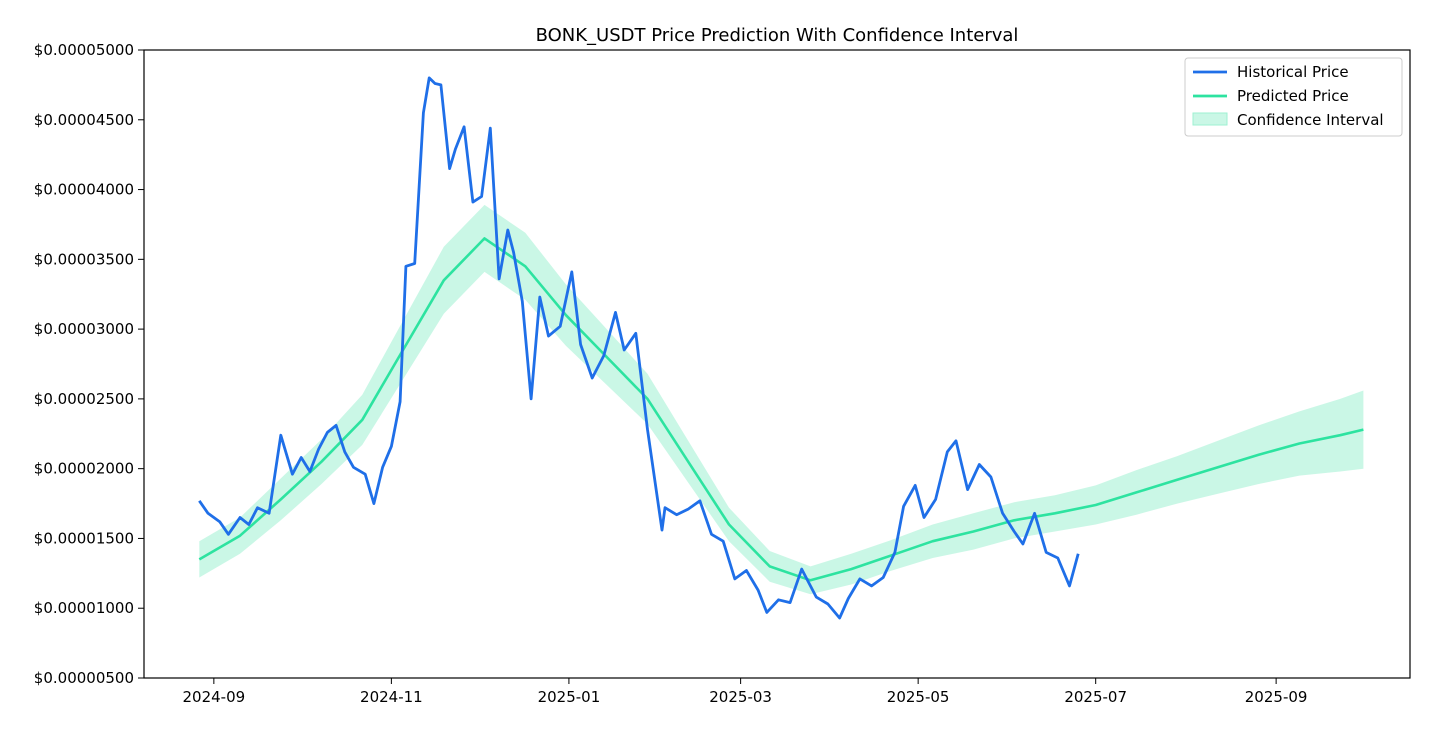  Describe the element at coordinates (214, 697) in the screenshot. I see `x-tick-label: 2024-09` at that location.